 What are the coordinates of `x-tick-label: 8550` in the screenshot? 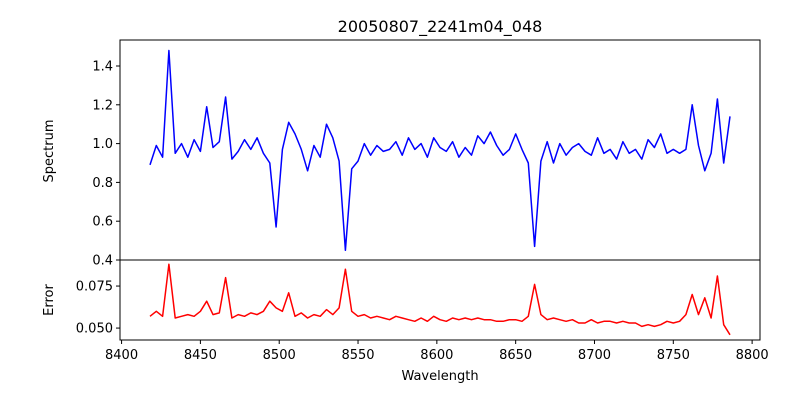 It's located at (357, 355).